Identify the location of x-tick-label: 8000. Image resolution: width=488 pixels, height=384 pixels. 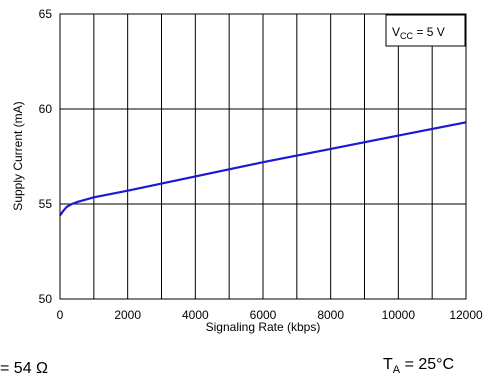
(330, 315).